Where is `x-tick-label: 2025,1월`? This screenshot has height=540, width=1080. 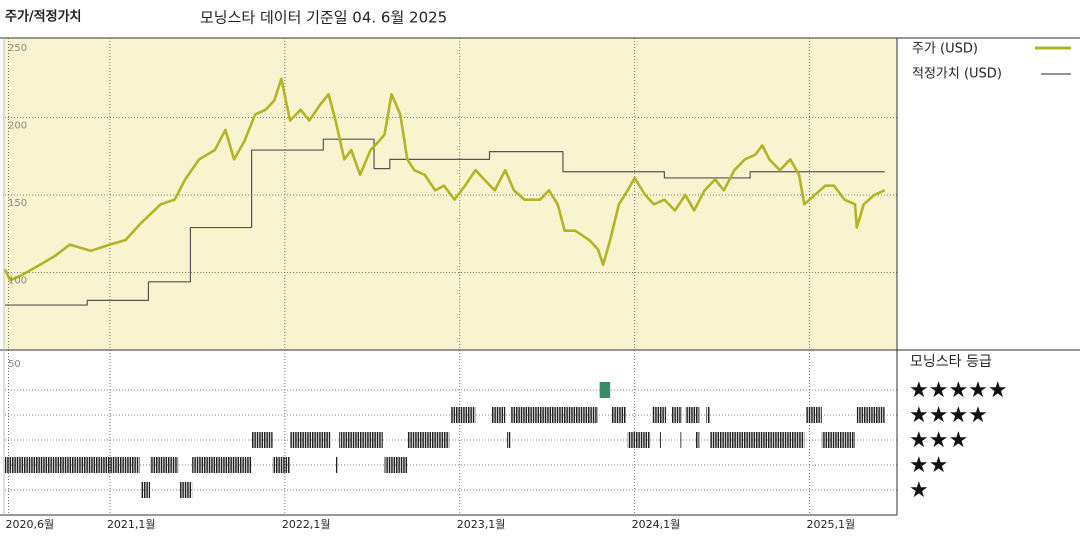
x-tick-label: 2025,1월 is located at coordinates (831, 524).